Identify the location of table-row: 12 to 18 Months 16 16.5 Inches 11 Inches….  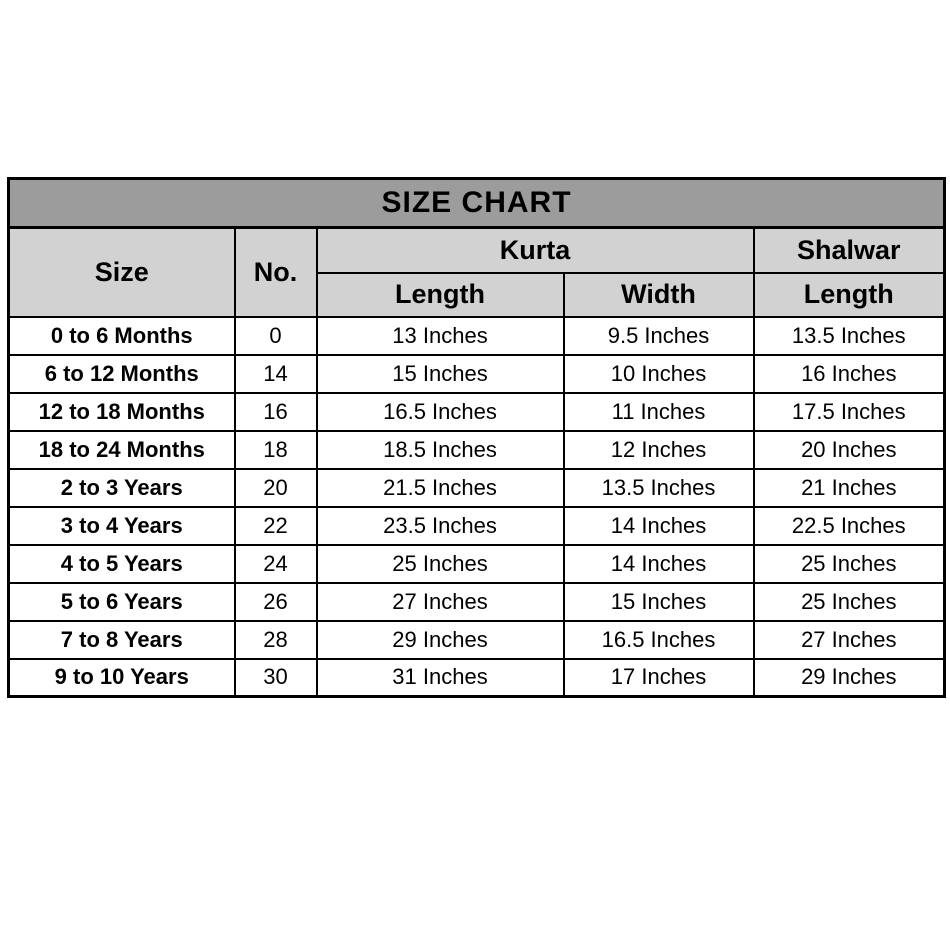
(476, 411).